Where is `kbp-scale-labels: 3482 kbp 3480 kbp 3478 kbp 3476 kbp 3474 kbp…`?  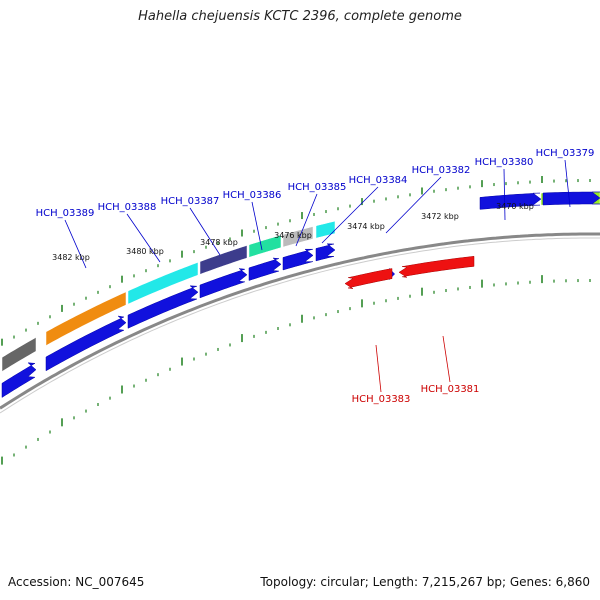 kbp-scale-labels: 3482 kbp 3480 kbp 3478 kbp 3476 kbp 3474 kbp… is located at coordinates (293, 232).